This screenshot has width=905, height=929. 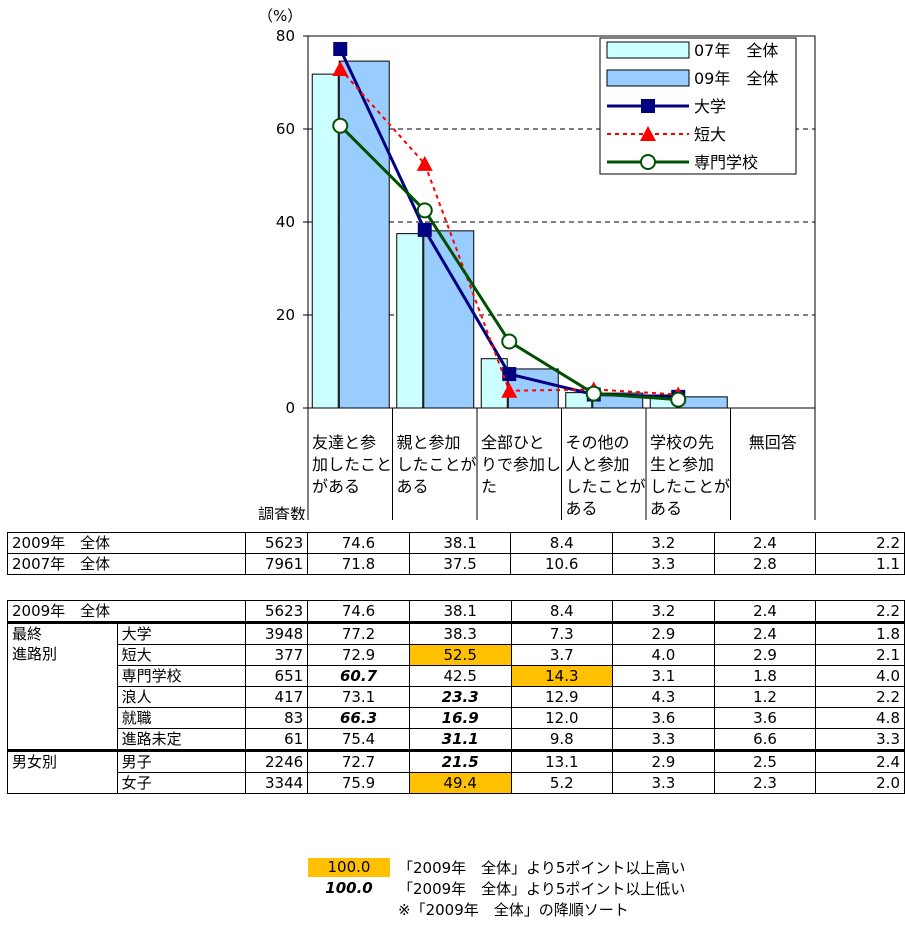 What do you see at coordinates (860, 655) in the screenshot?
I see `value-cell: 2.1` at bounding box center [860, 655].